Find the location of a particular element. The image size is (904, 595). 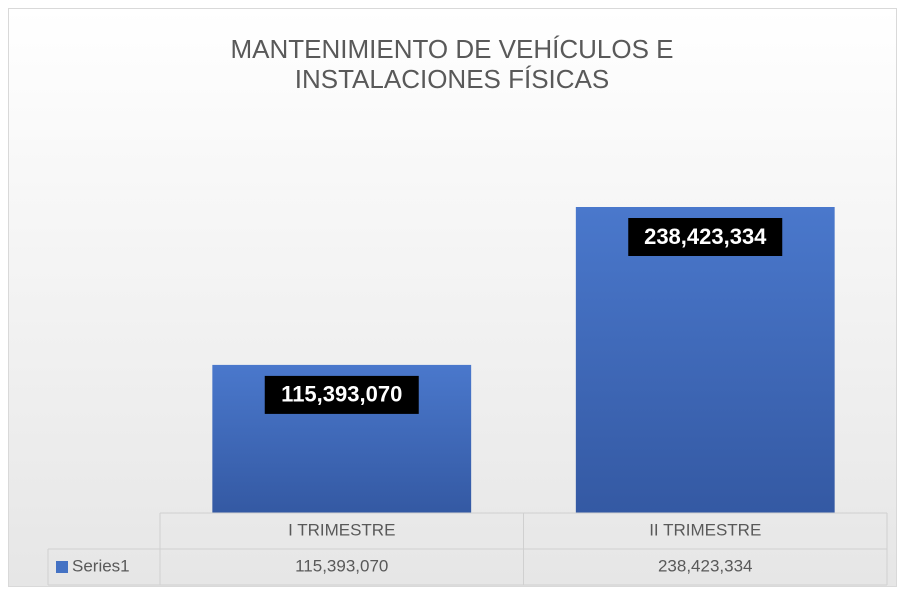

legend-swatch is located at coordinates (62, 567).